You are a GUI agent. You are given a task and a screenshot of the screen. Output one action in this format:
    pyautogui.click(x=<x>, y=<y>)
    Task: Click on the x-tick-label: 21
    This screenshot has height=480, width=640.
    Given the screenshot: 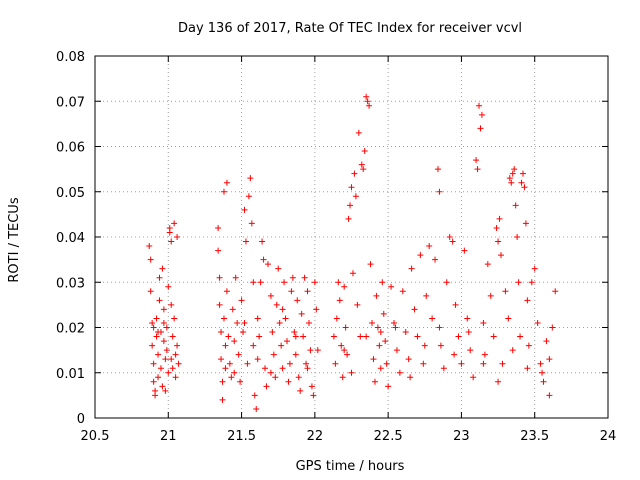 What is the action you would take?
    pyautogui.click(x=168, y=436)
    